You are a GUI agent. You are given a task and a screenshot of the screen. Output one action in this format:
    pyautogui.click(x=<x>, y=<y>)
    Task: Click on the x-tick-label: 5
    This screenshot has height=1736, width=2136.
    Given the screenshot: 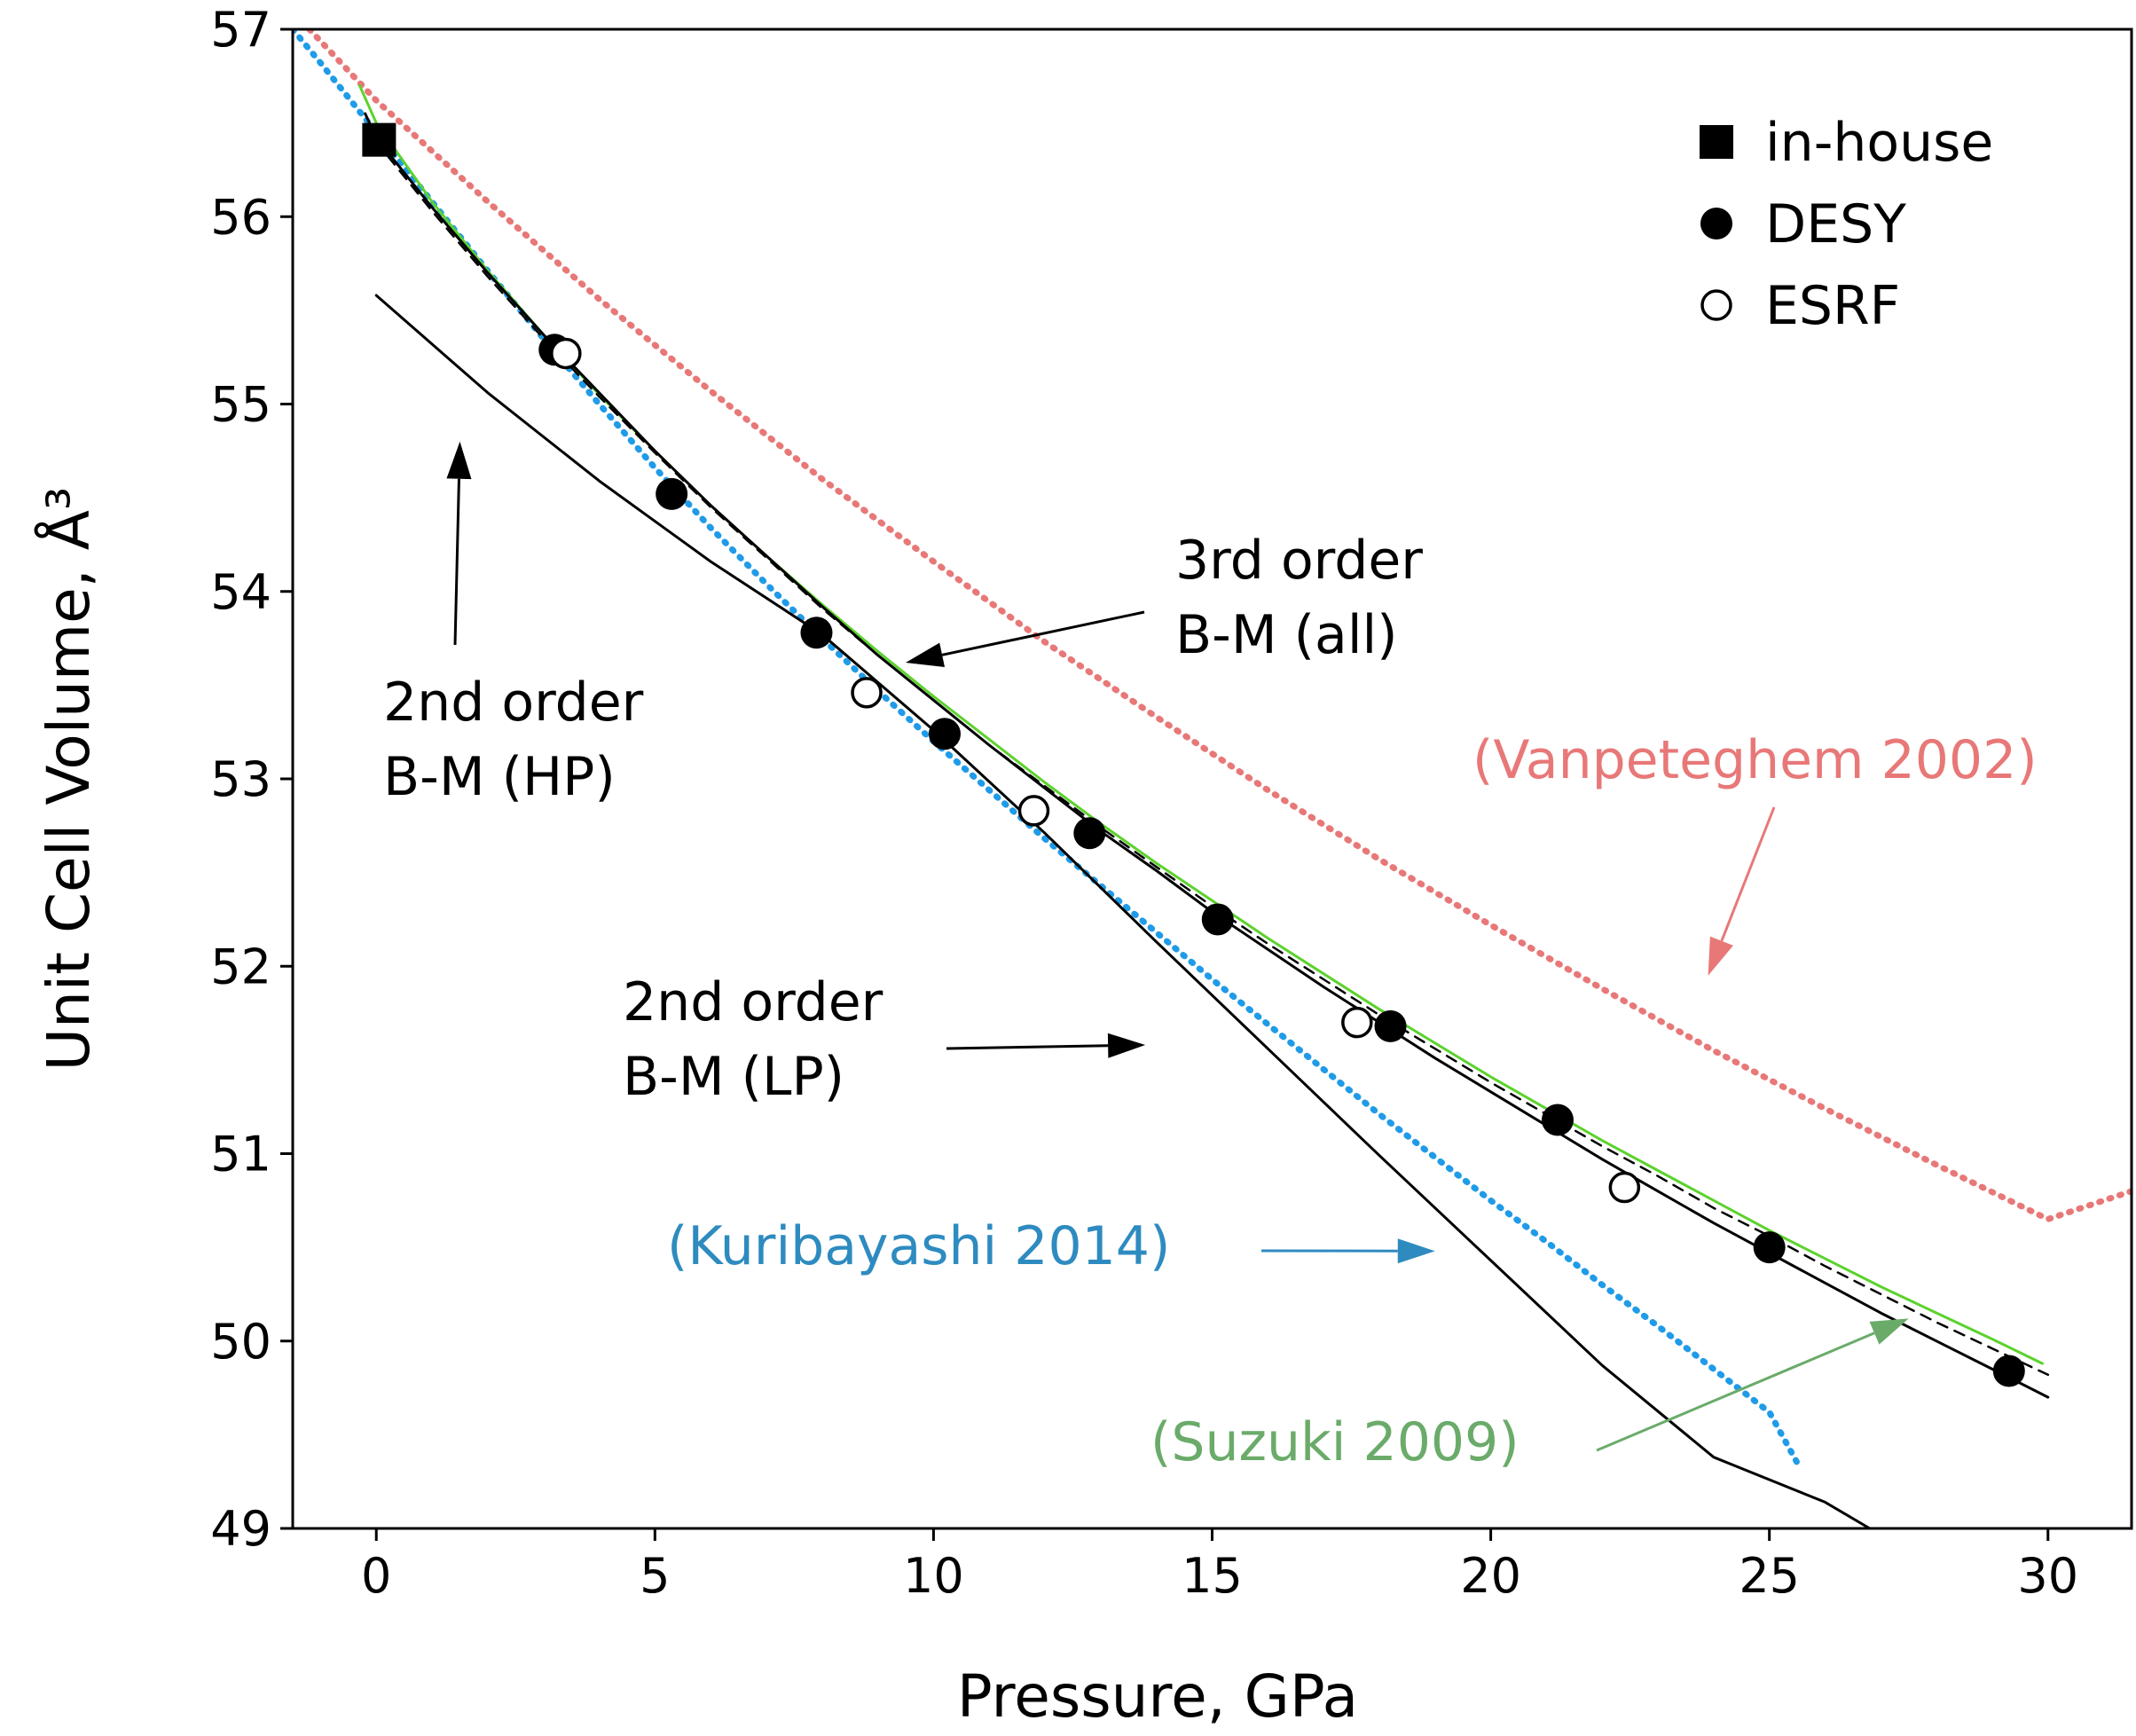 What is the action you would take?
    pyautogui.click(x=655, y=1576)
    